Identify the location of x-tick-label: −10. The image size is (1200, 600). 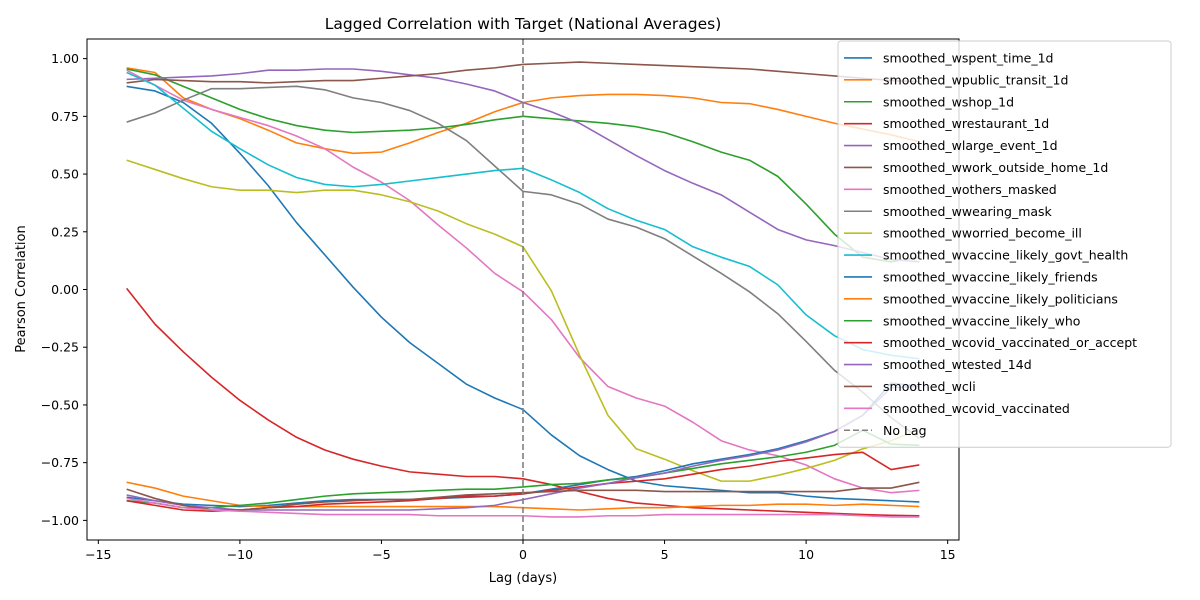
(240, 554).